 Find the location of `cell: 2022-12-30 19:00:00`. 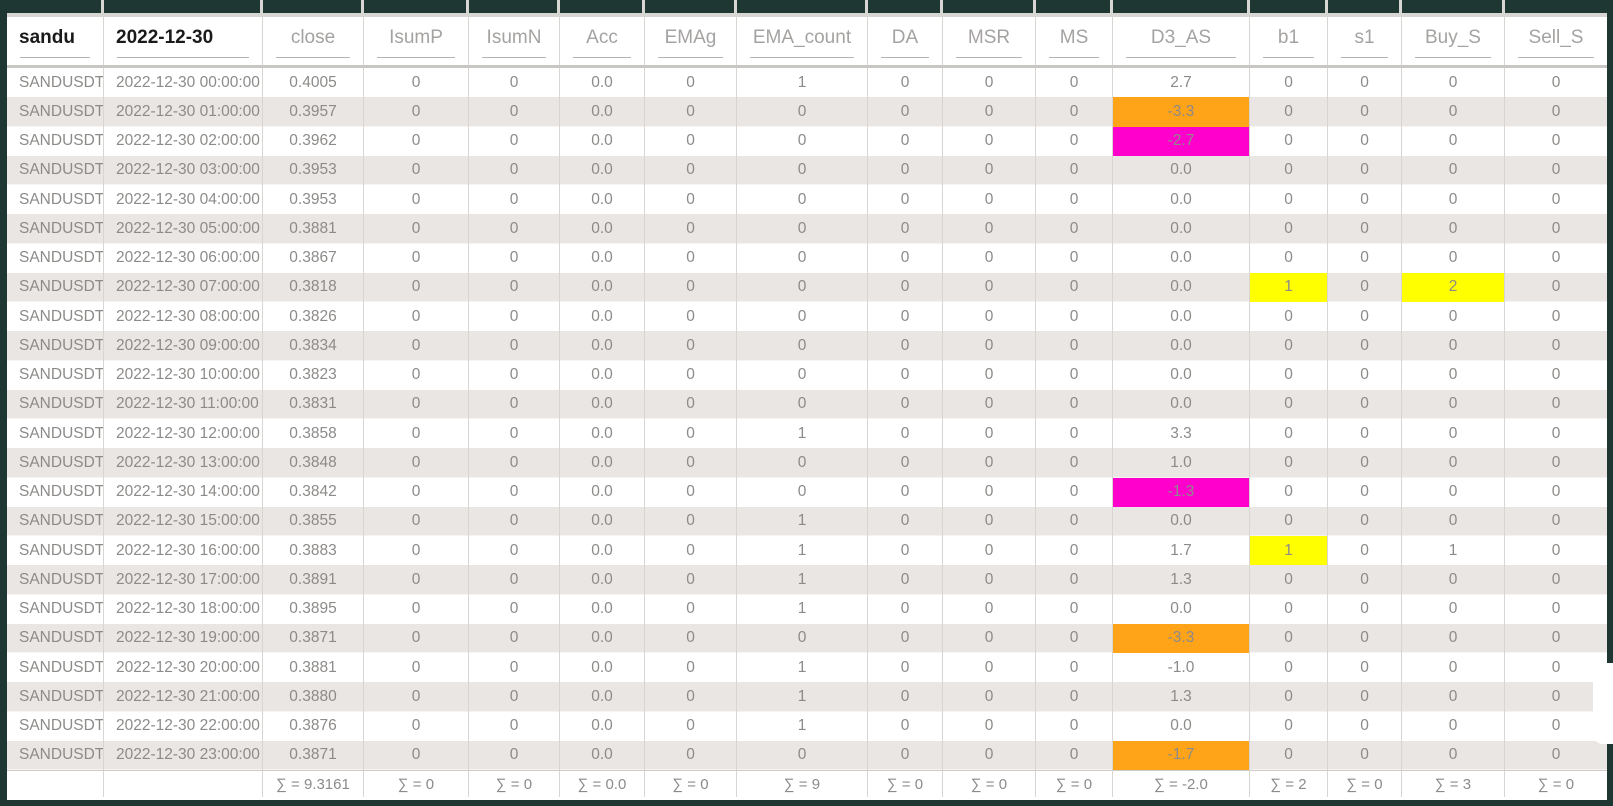

cell: 2022-12-30 19:00:00 is located at coordinates (183, 638).